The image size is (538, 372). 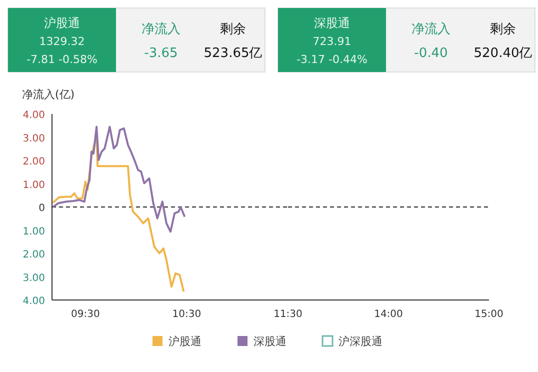 What do you see at coordinates (270, 341) in the screenshot?
I see `legend-label: 深股通` at bounding box center [270, 341].